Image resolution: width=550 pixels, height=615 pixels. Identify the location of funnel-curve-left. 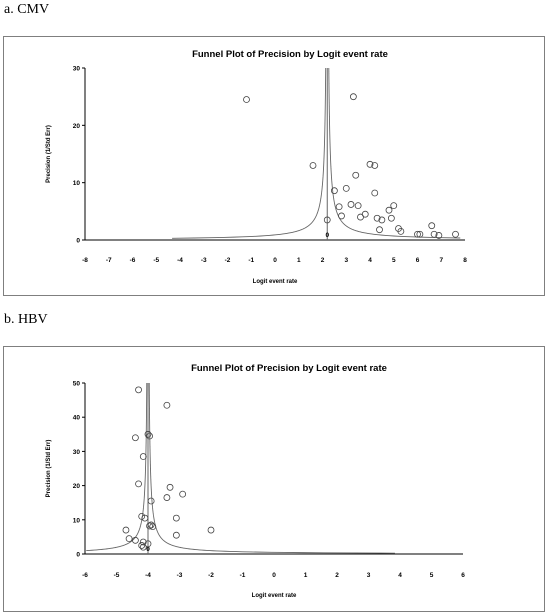
(117, 467).